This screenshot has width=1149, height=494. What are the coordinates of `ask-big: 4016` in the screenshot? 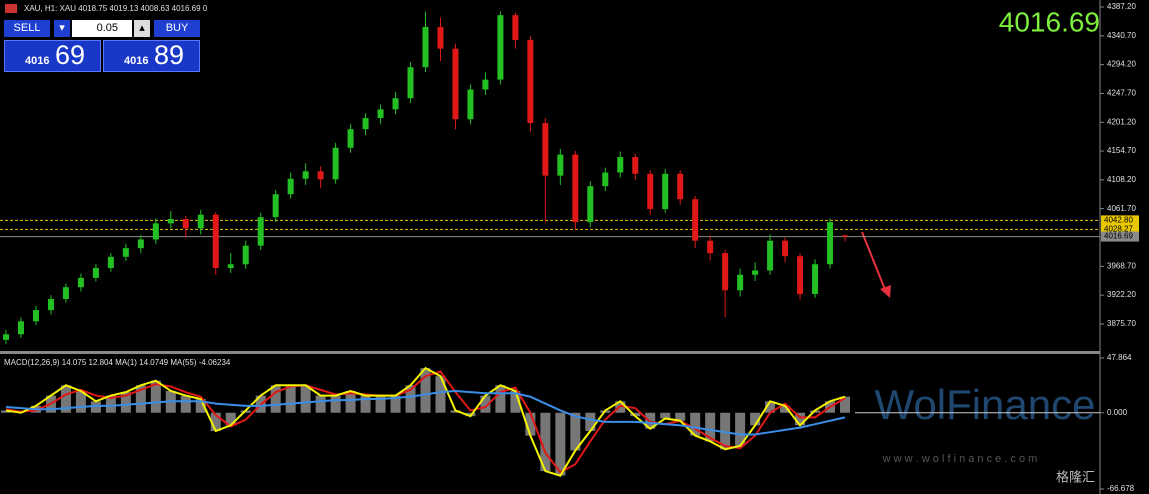 It's located at (136, 61).